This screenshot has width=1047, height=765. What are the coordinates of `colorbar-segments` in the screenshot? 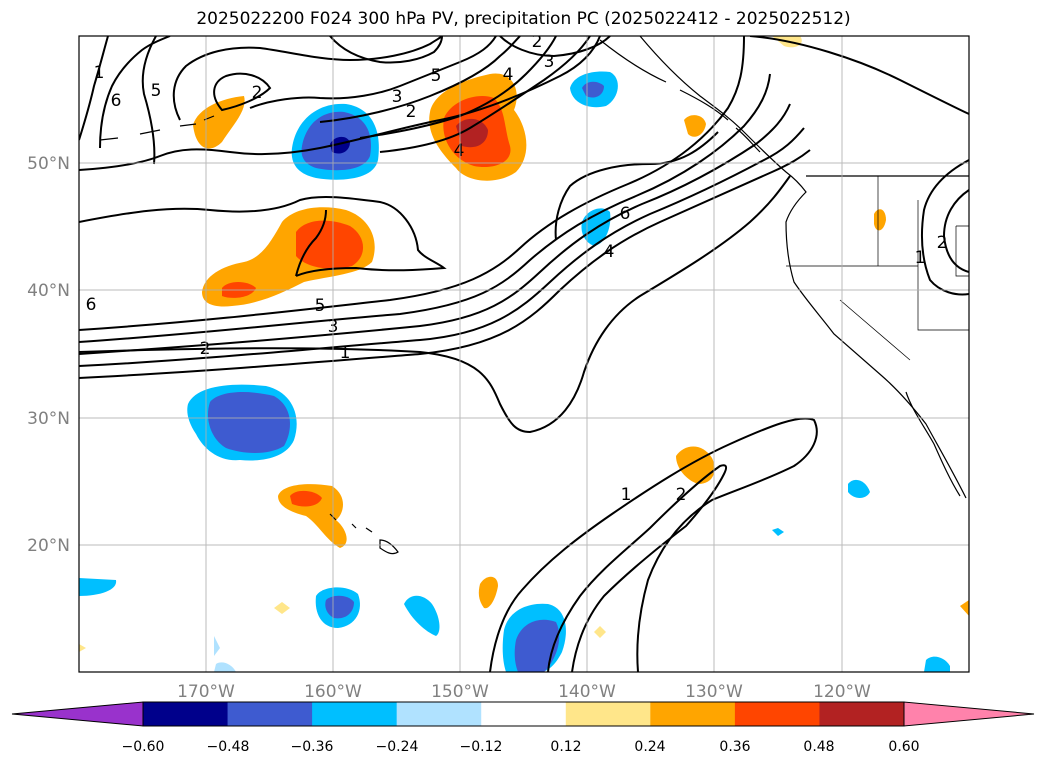 It's located at (524, 714).